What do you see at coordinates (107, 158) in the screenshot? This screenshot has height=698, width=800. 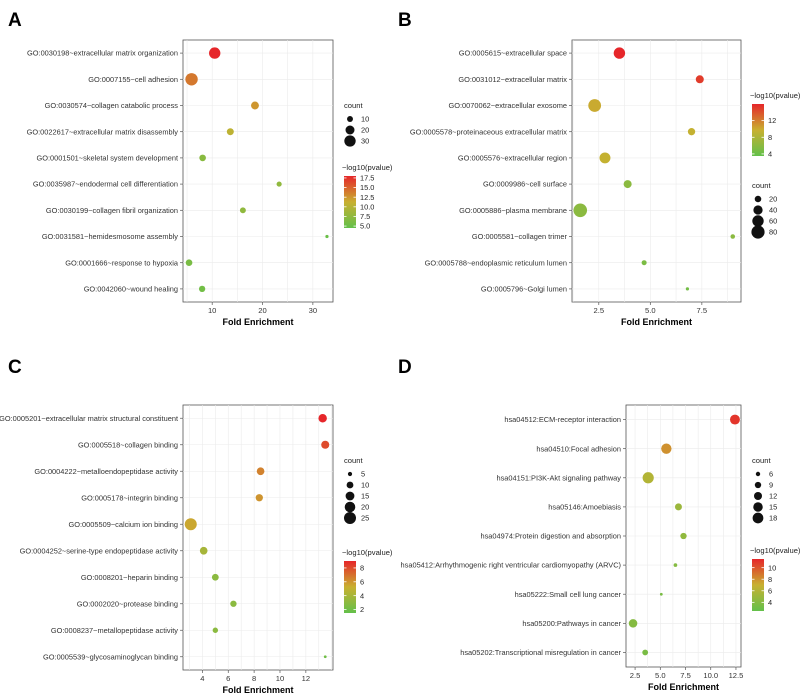 I see `category-label: GO:0001501~skeletal system development` at bounding box center [107, 158].